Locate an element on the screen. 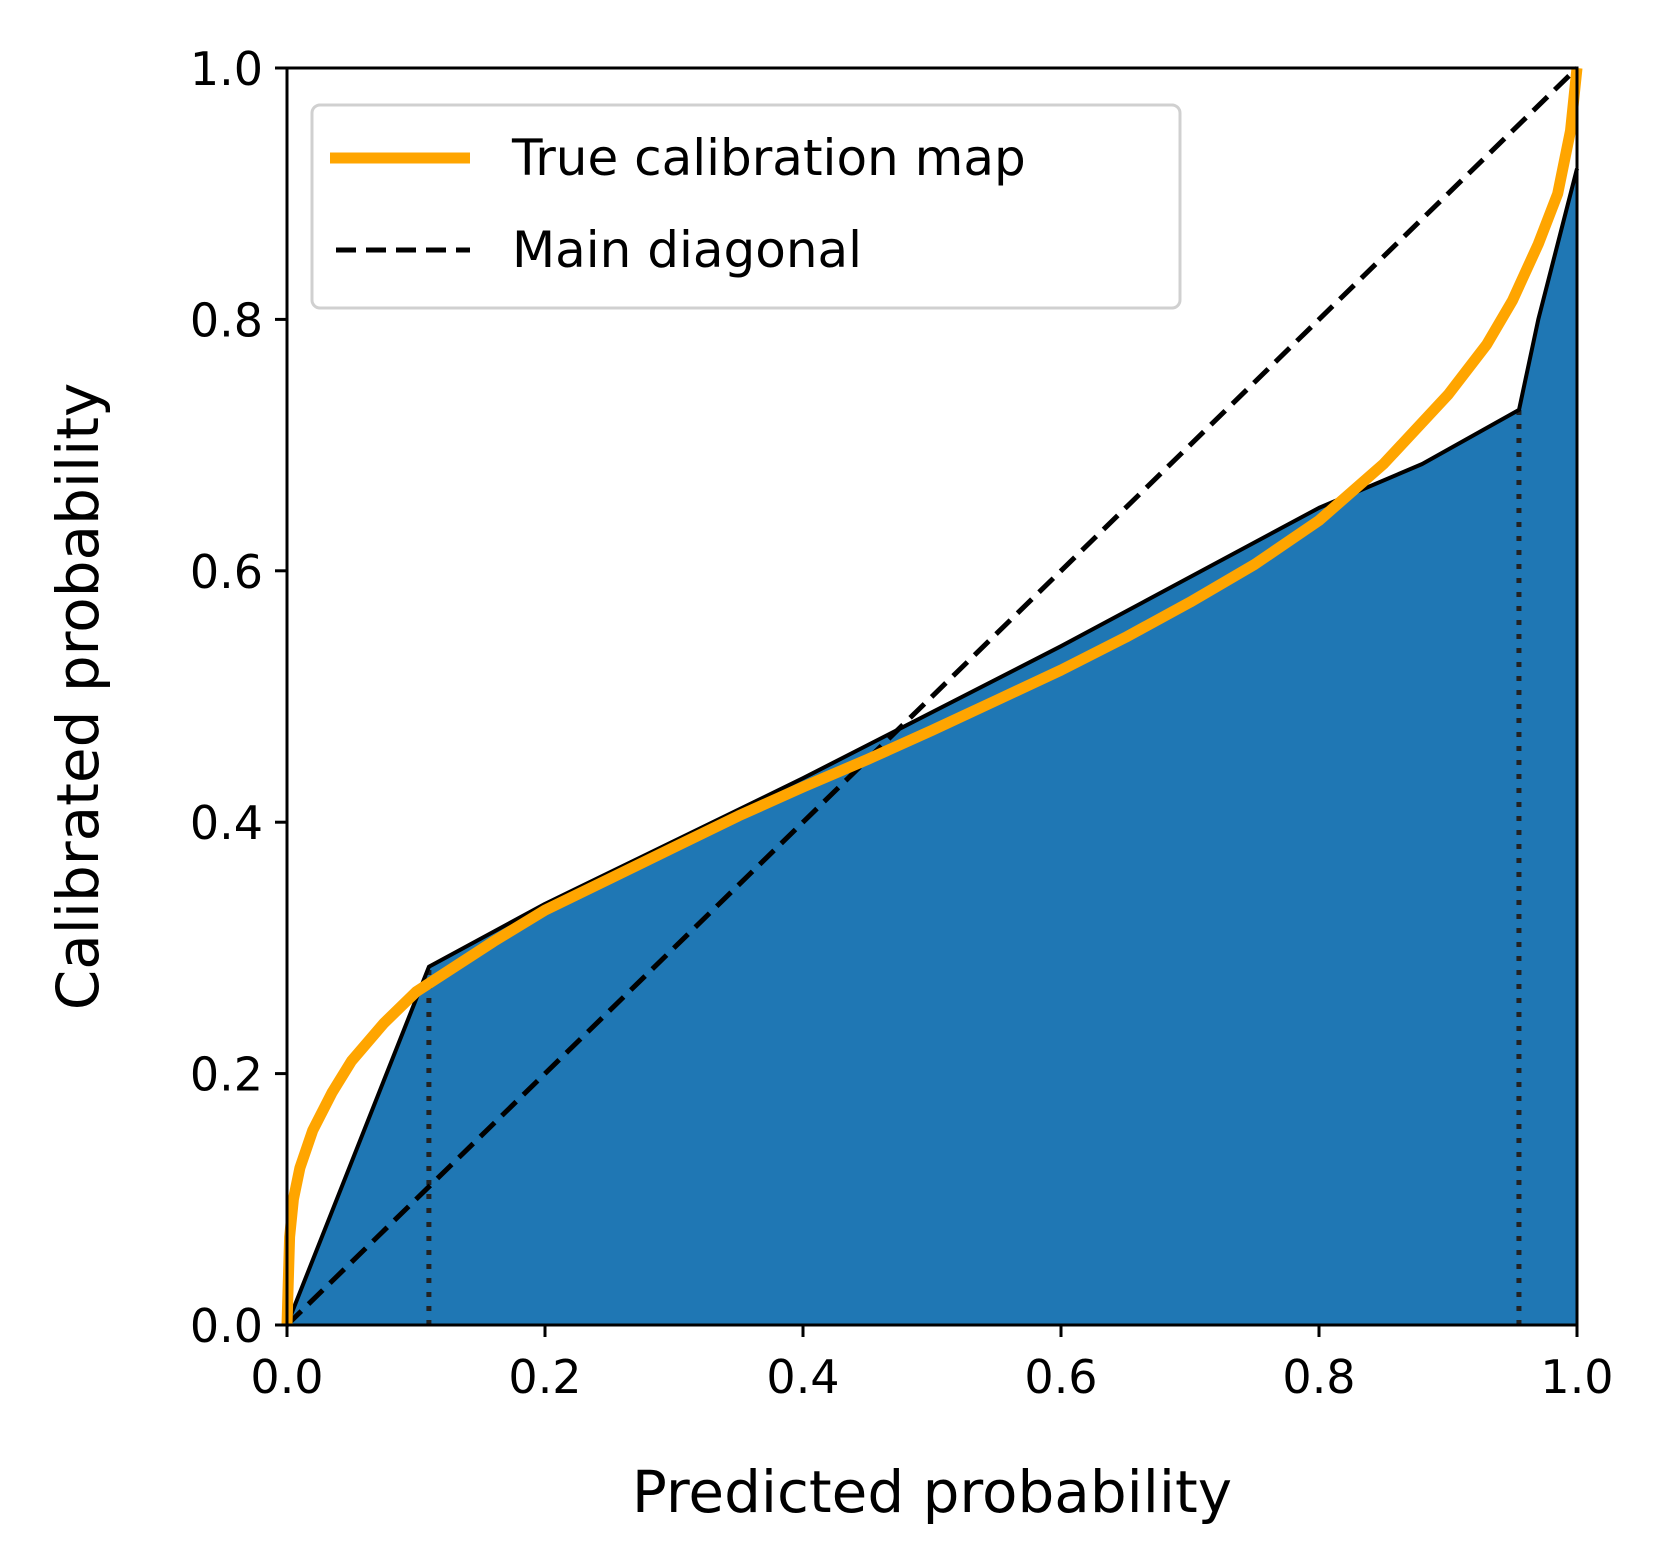  y-tick-label-0: 0.0 is located at coordinates (226, 1326).